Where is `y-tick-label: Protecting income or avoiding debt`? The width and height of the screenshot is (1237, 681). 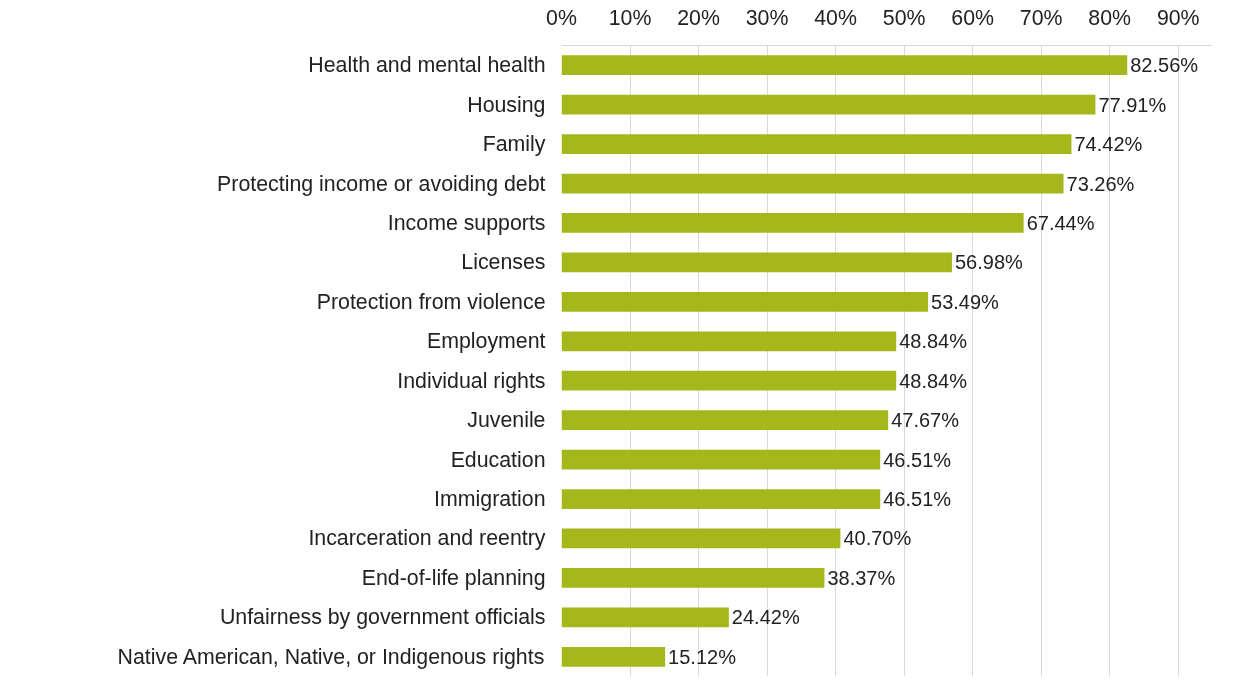 y-tick-label: Protecting income or avoiding debt is located at coordinates (381, 183).